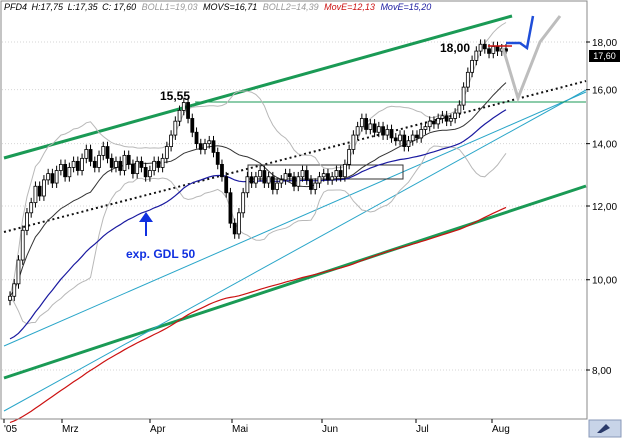 Image resolution: width=622 pixels, height=438 pixels. Describe the element at coordinates (330, 429) in the screenshot. I see `x-month-label: Jun` at that location.